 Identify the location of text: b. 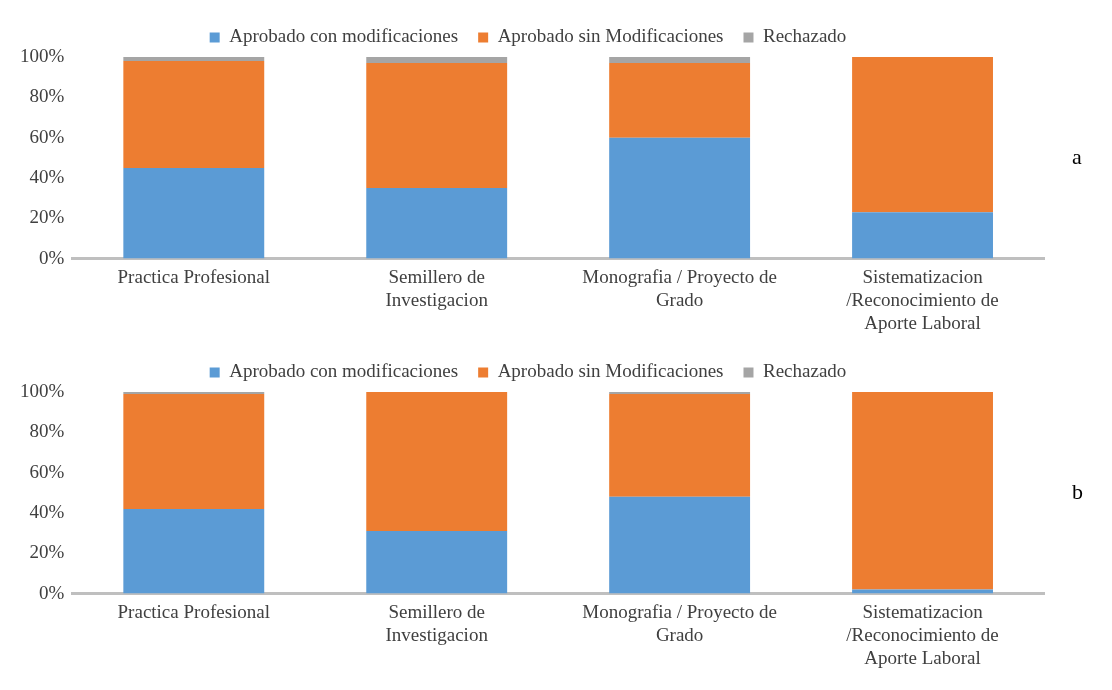
(1077, 491).